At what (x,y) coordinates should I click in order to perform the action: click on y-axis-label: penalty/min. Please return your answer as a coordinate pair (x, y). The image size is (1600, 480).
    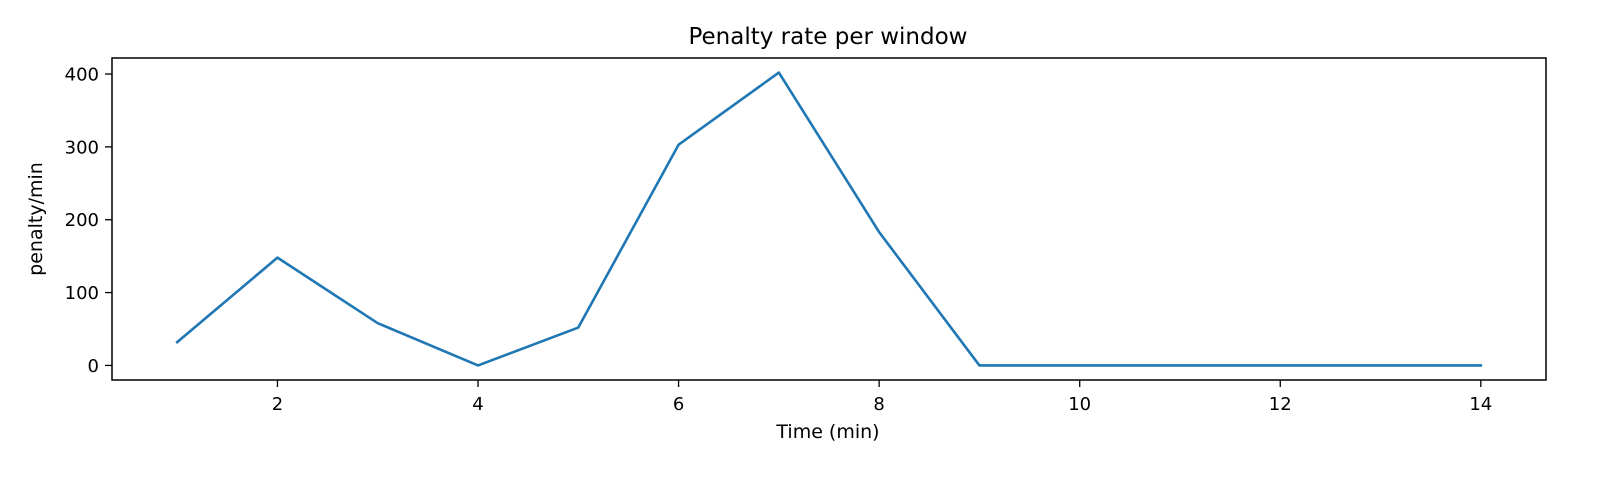
    Looking at the image, I should click on (36, 219).